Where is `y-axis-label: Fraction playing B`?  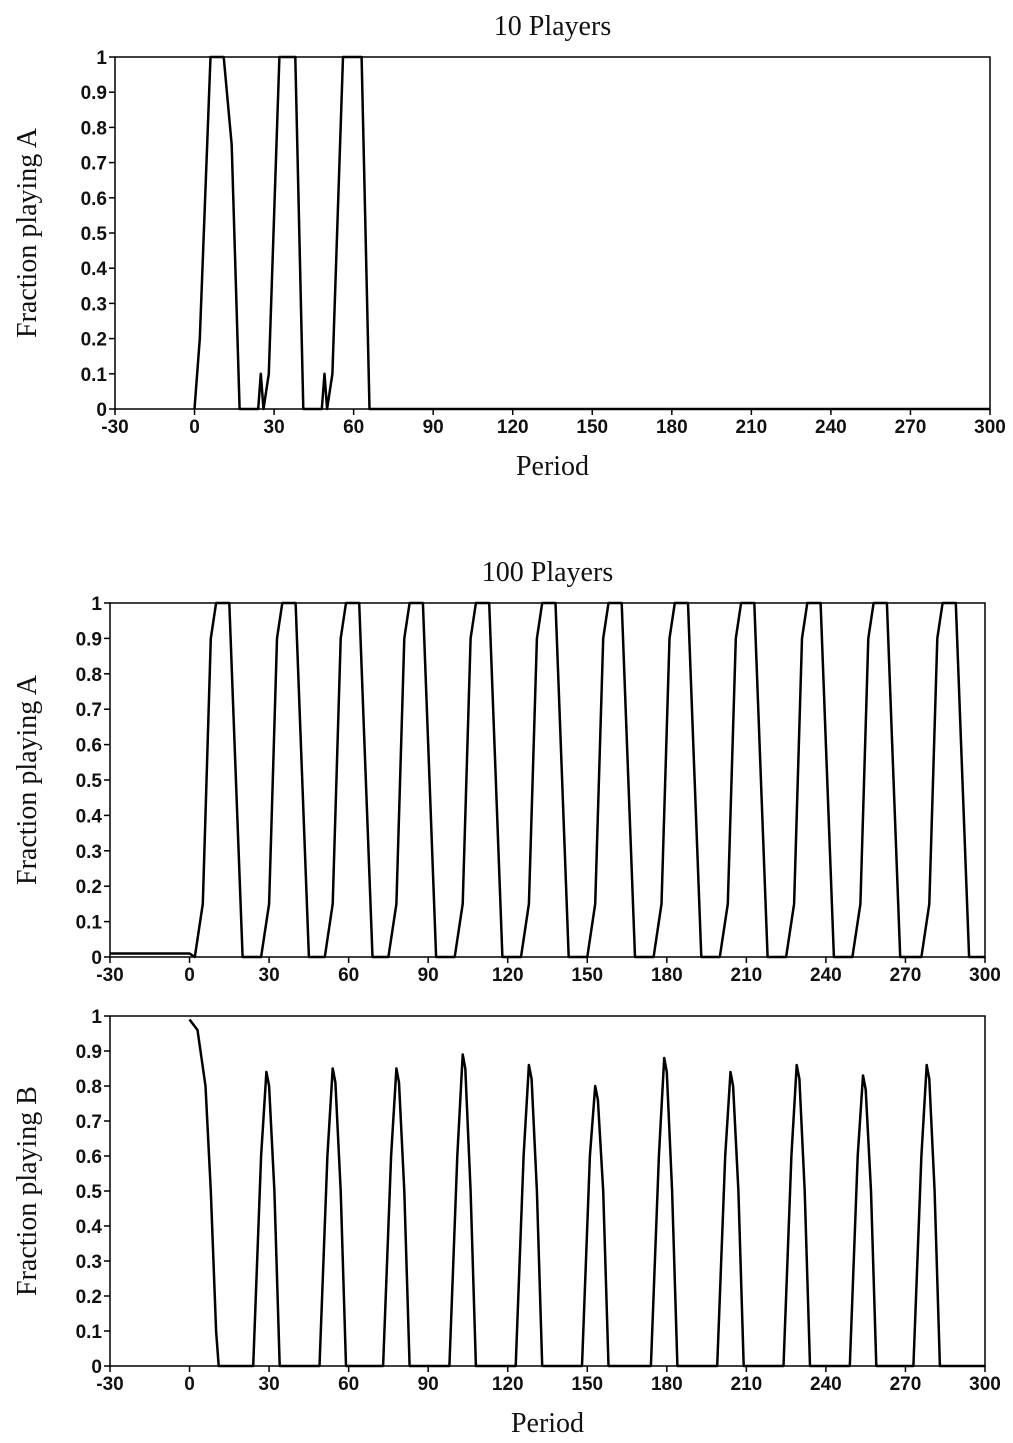 y-axis-label: Fraction playing B is located at coordinates (27, 1191).